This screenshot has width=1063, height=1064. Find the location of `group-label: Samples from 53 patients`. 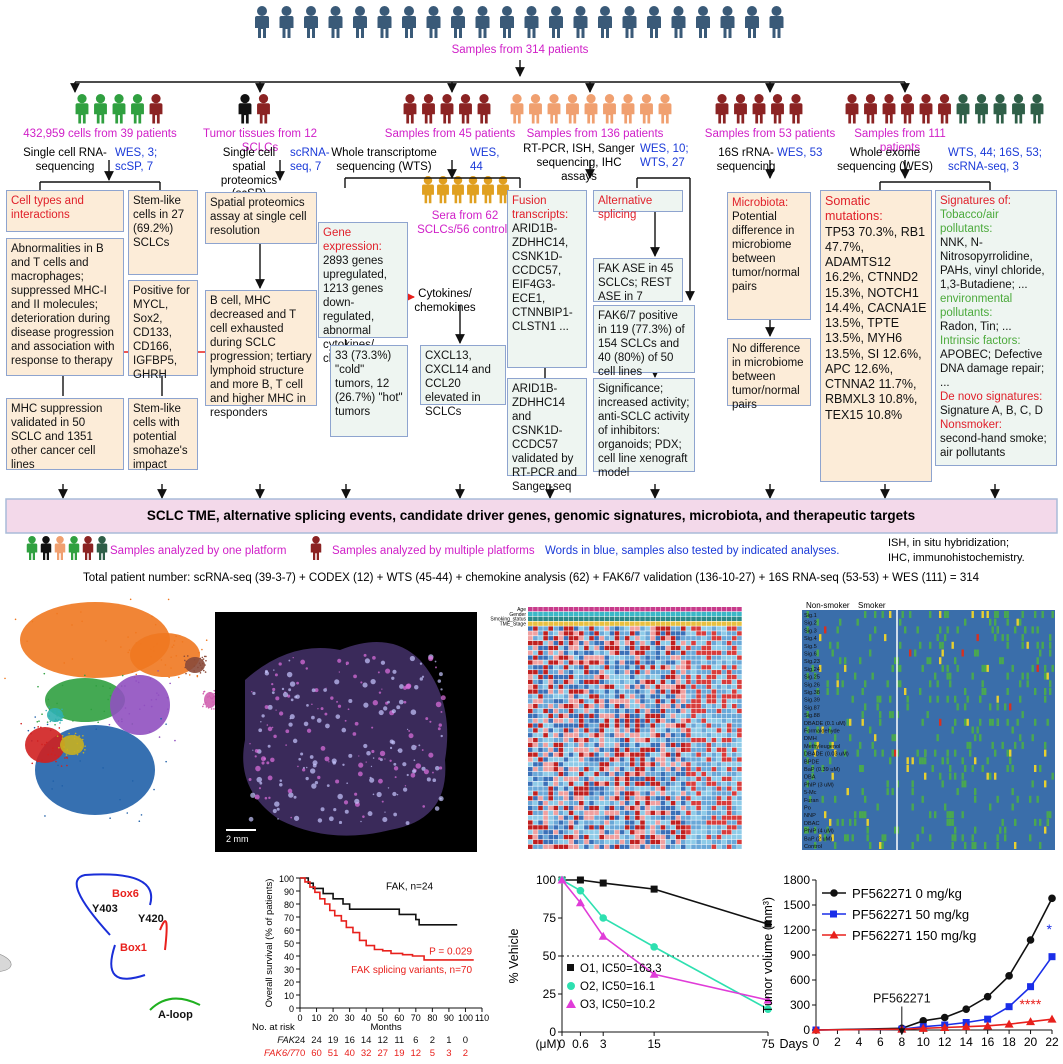

group-label: Samples from 53 patients is located at coordinates (770, 134).